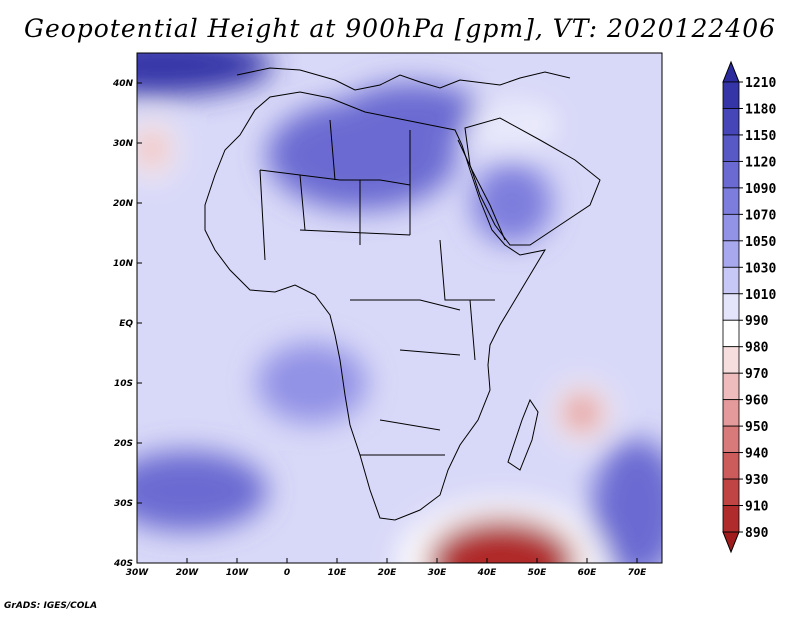  Describe the element at coordinates (731, 542) in the screenshot. I see `colorbar-cap-bottom` at that location.